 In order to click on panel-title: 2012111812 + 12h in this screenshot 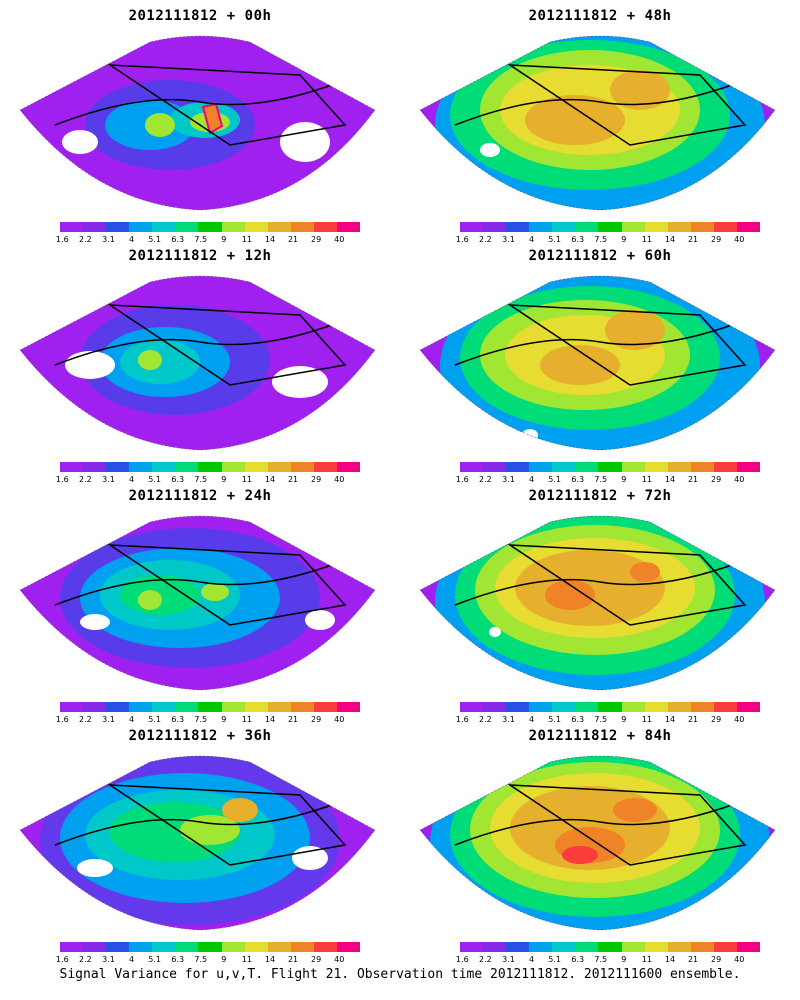, I will do `click(200, 256)`.